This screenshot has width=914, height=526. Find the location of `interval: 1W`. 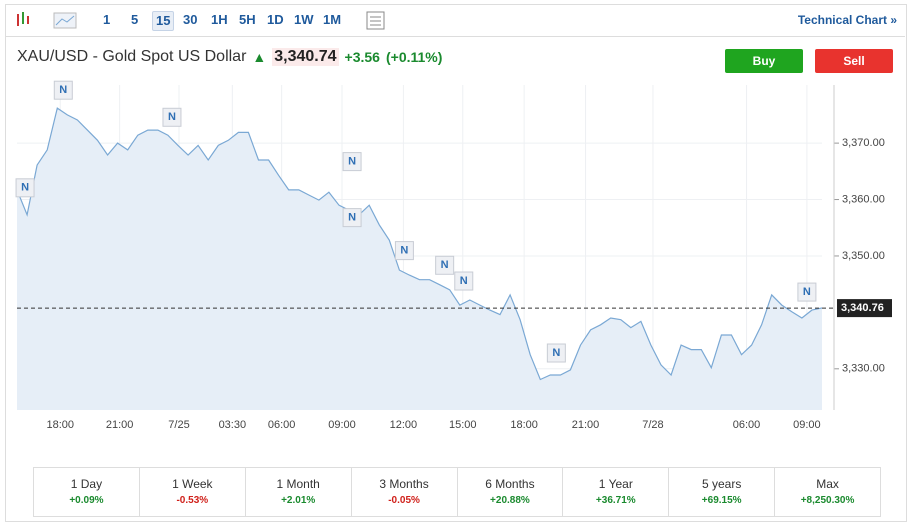

interval: 1W is located at coordinates (304, 19).